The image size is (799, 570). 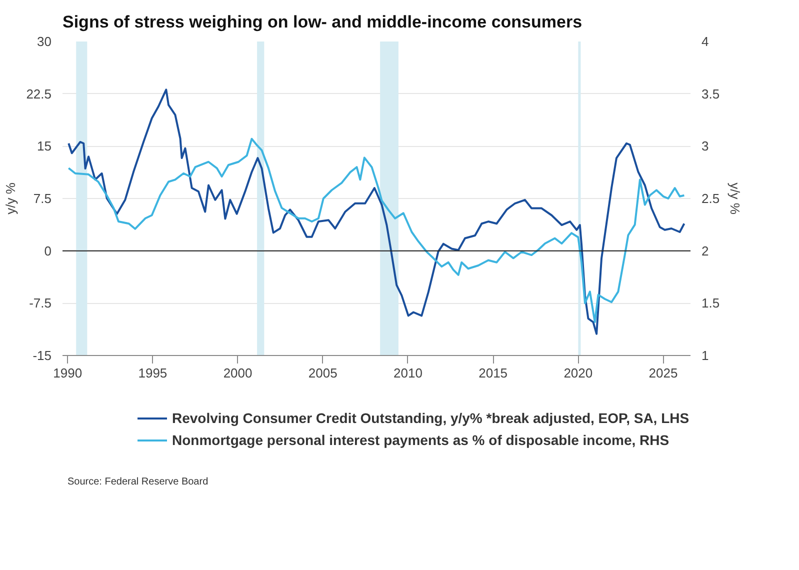 What do you see at coordinates (48, 250) in the screenshot?
I see `y-tick-label: 0` at bounding box center [48, 250].